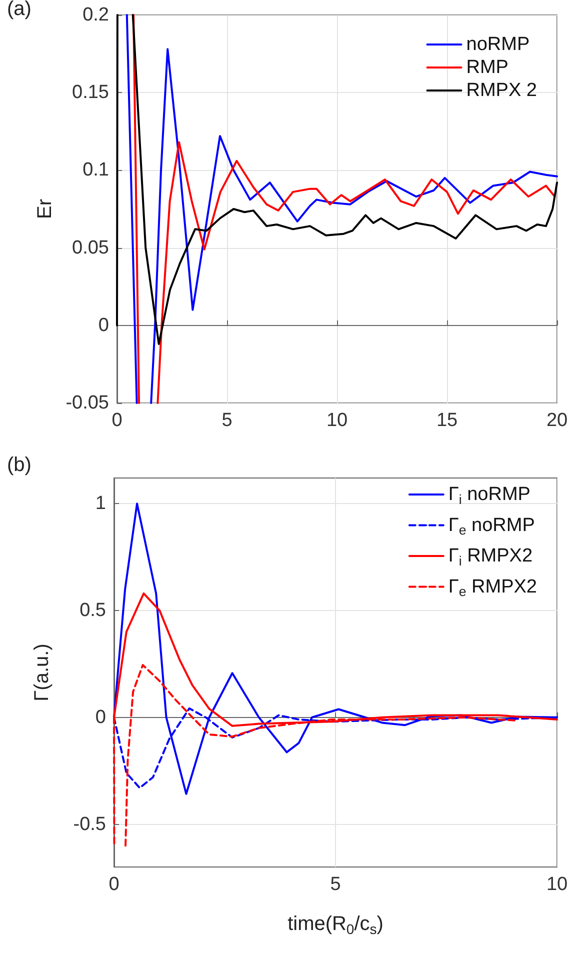 This screenshot has width=572, height=963. Describe the element at coordinates (45, 208) in the screenshot. I see `y-axis-title: Er` at that location.